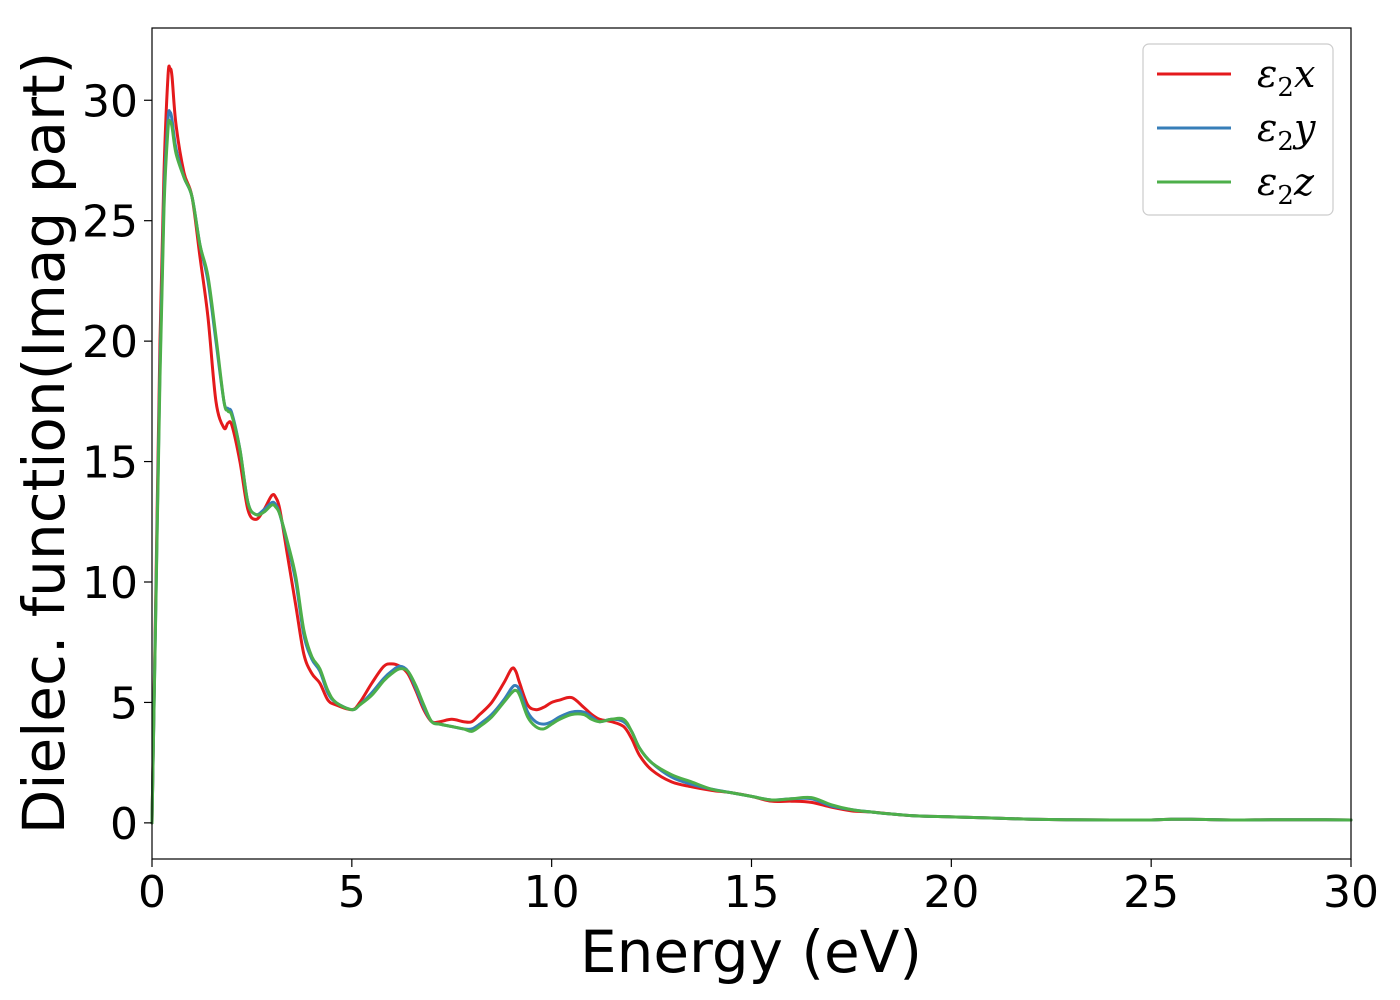  Describe the element at coordinates (124, 824) in the screenshot. I see `y-tick-label: 0` at that location.